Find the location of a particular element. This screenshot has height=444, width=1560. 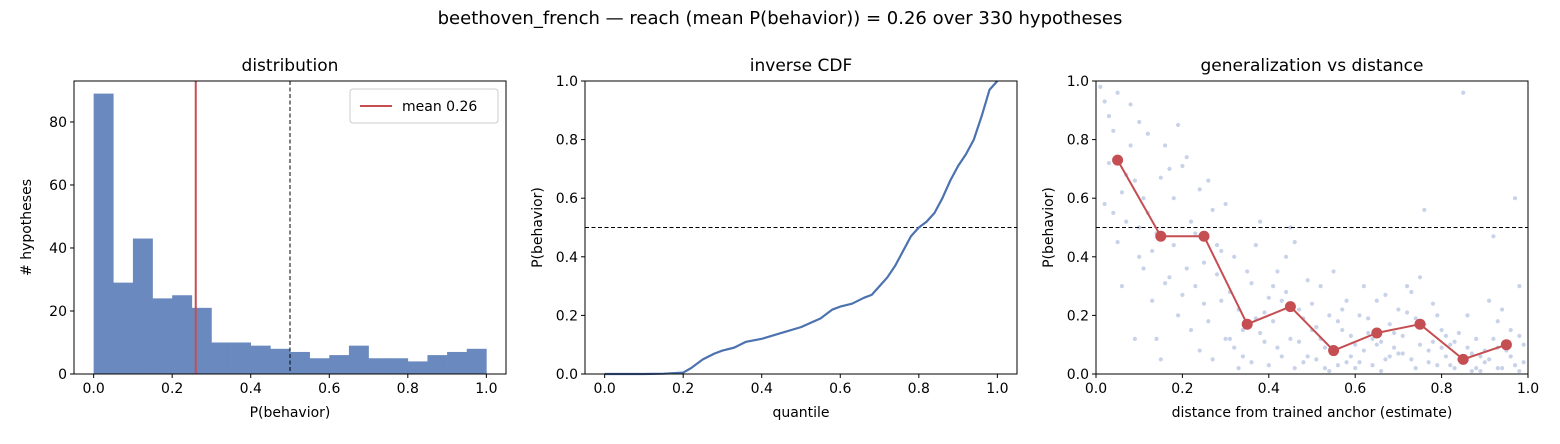

distribution-xtick-label: 0.2 is located at coordinates (172, 389).